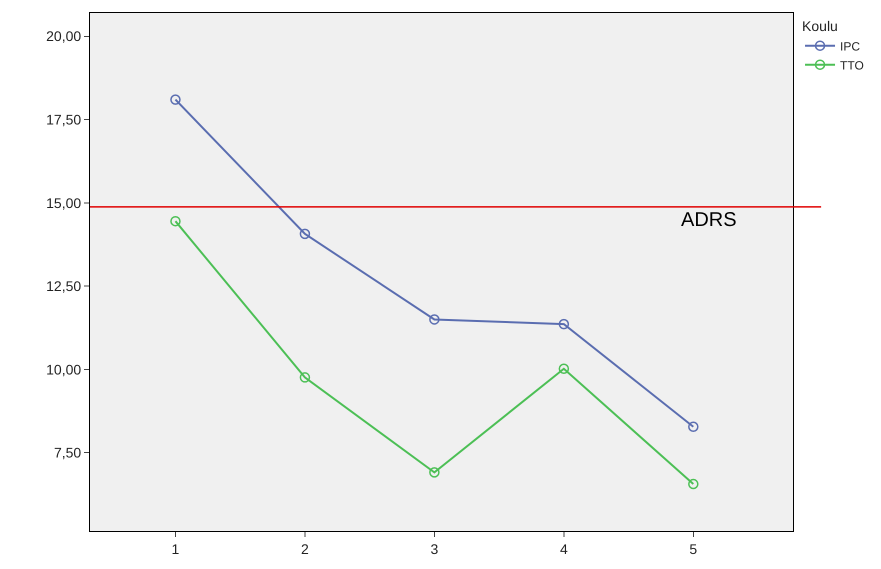 This screenshot has width=881, height=569. Describe the element at coordinates (820, 26) in the screenshot. I see `legend-title: Koulu` at that location.